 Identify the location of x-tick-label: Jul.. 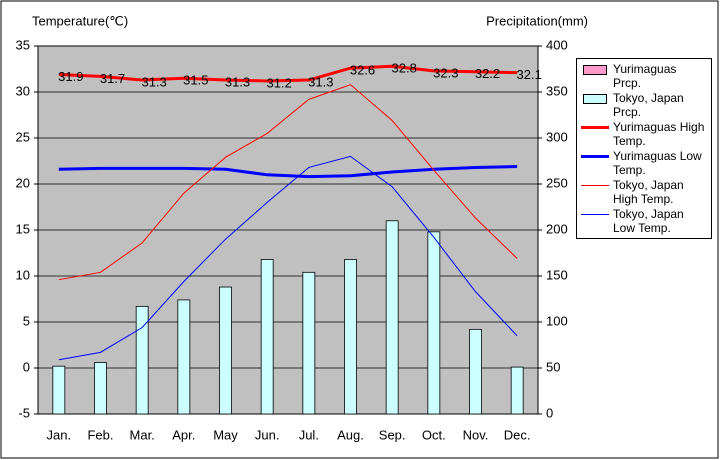
(309, 434).